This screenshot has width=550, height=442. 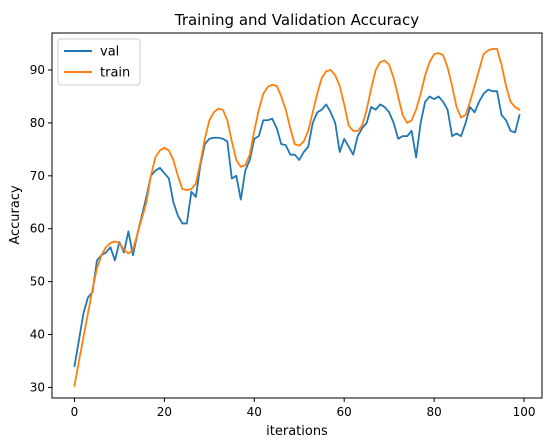 I want to click on legend-label-val: val, so click(x=109, y=52).